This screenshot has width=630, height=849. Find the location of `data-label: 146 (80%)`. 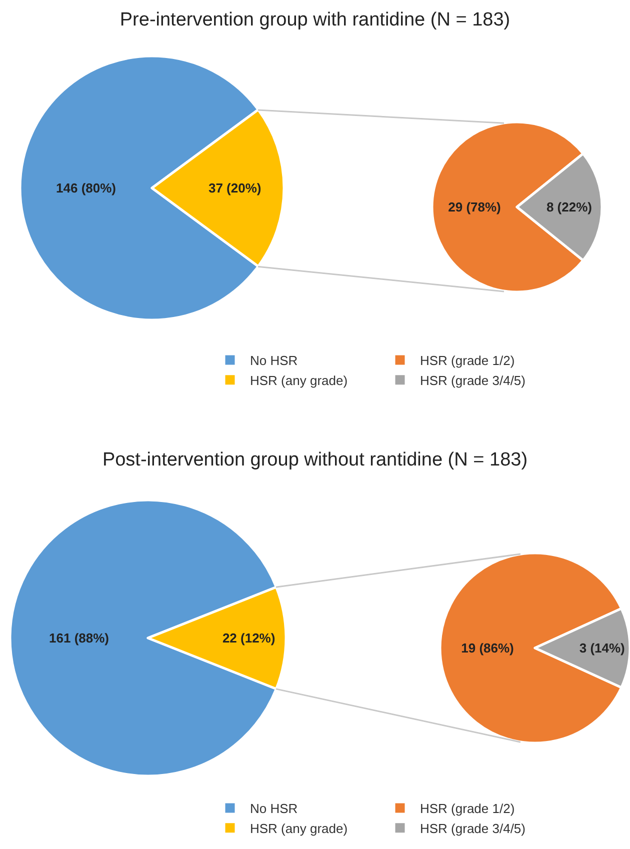

data-label: 146 (80%) is located at coordinates (86, 188).